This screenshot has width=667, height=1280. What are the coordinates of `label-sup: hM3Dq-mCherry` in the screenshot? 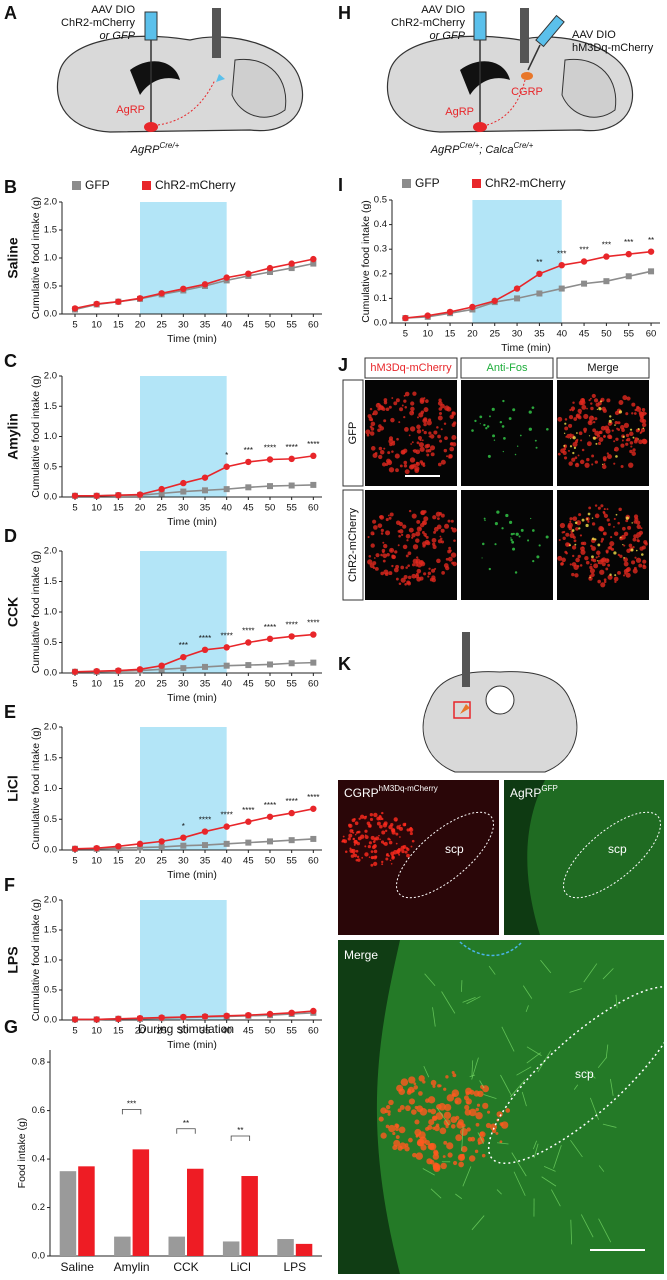 It's located at (408, 788).